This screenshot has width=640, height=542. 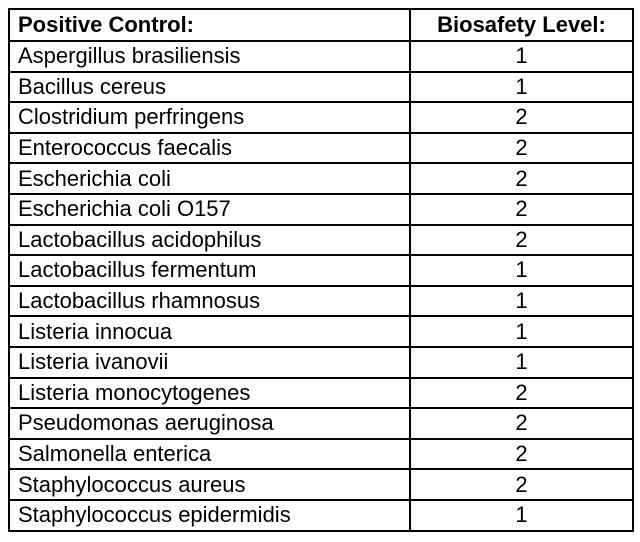 I want to click on table-row: Staphylococcus aureus 2, so click(x=321, y=484).